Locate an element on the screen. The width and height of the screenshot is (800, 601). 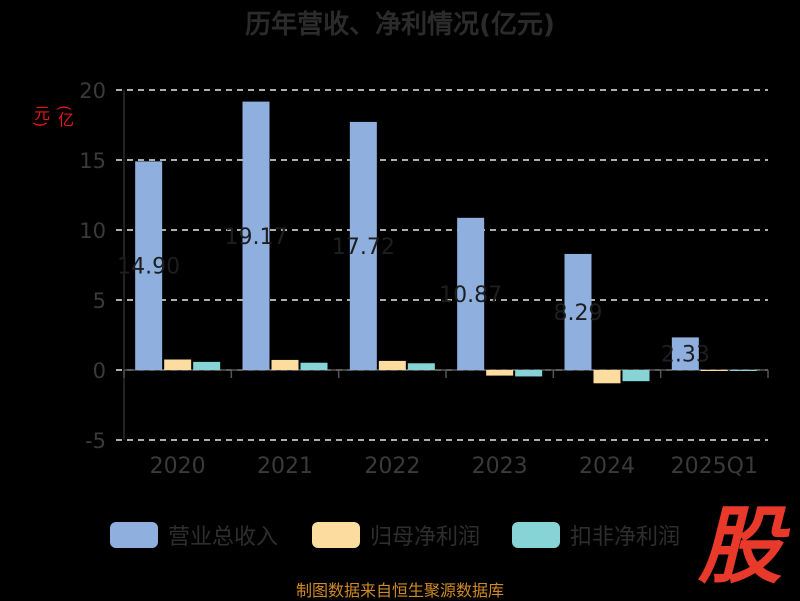
y-tick-label: 5 is located at coordinates (99, 301).